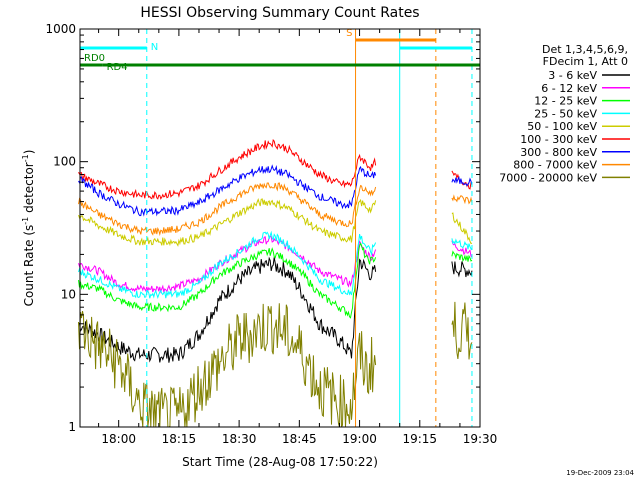  I want to click on flag-label-3: RD4, so click(117, 67).